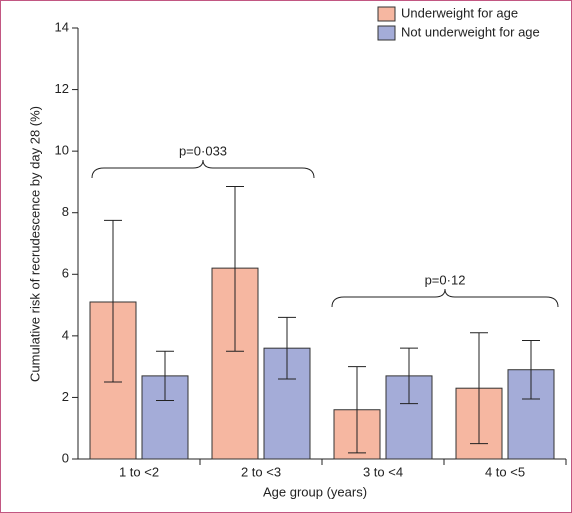  I want to click on x-tick-label: 2 to <3, so click(261, 471).